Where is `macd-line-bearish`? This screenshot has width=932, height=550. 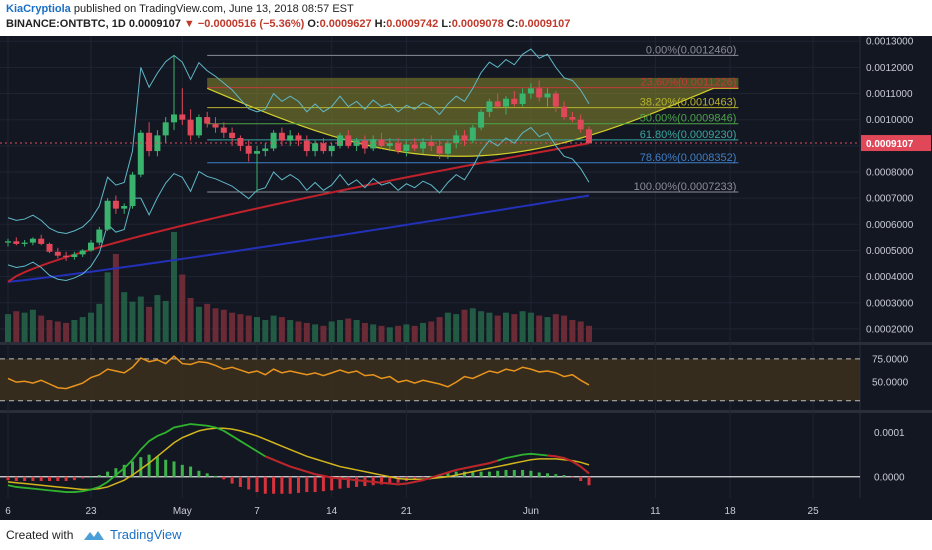
macd-line-bearish is located at coordinates (427, 470).